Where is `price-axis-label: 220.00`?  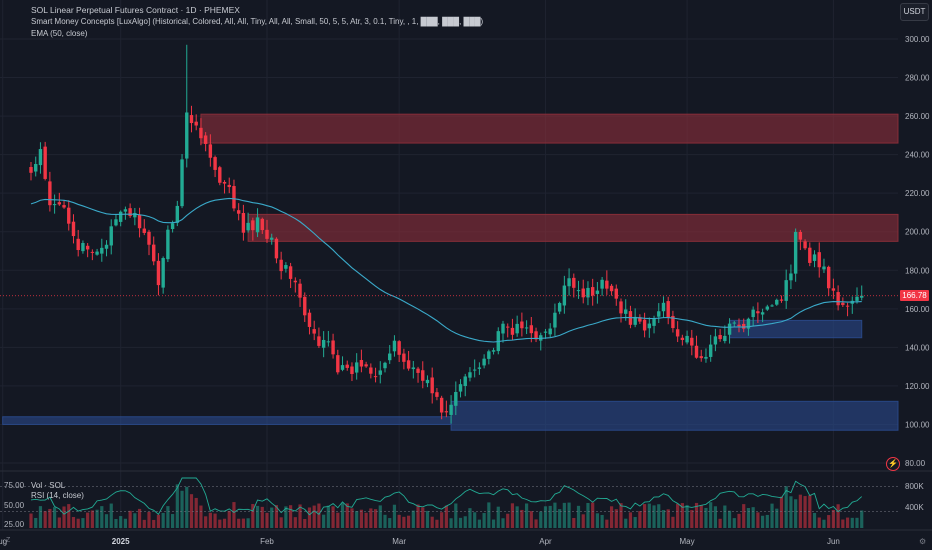 price-axis-label: 220.00 is located at coordinates (917, 193).